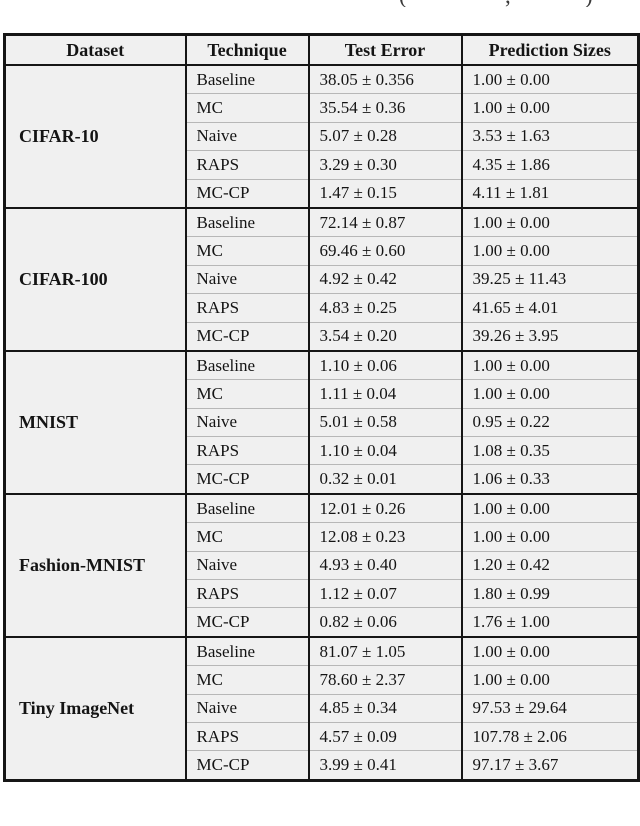 This screenshot has width=640, height=826. What do you see at coordinates (589, 3) in the screenshot?
I see `caption-fragment-close-paren: )` at bounding box center [589, 3].